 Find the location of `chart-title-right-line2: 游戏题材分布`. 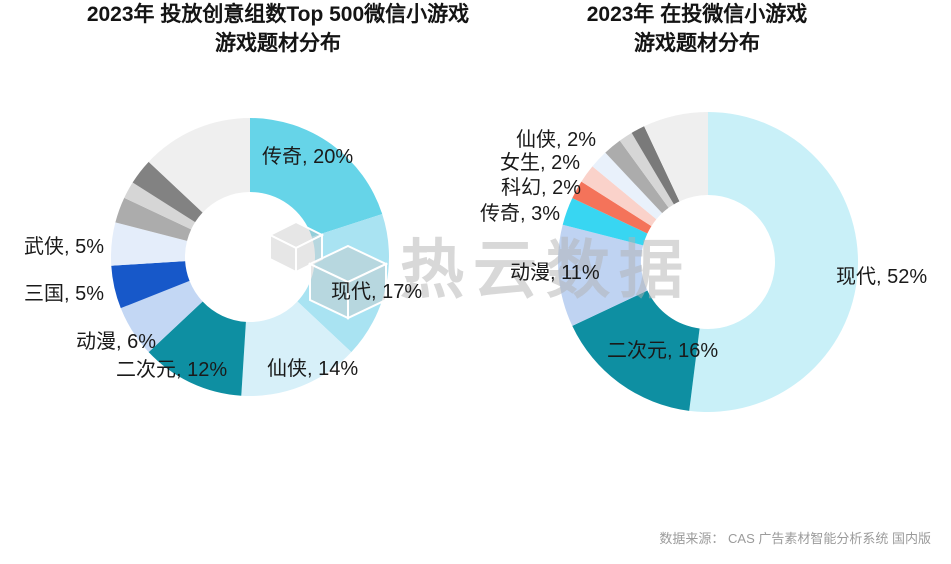

chart-title-right-line2: 游戏题材分布 is located at coordinates (697, 43).